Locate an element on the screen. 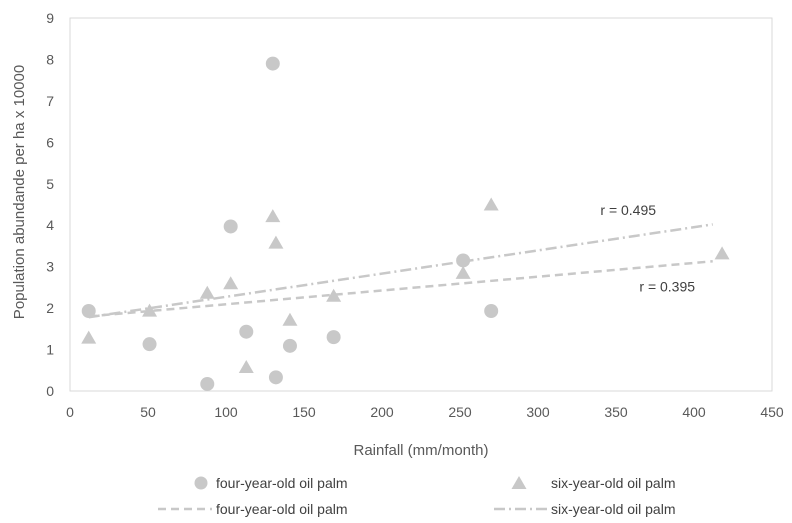 Image resolution: width=792 pixels, height=523 pixels. legend-label-four-year-markers: four-year-old oil palm is located at coordinates (282, 483).